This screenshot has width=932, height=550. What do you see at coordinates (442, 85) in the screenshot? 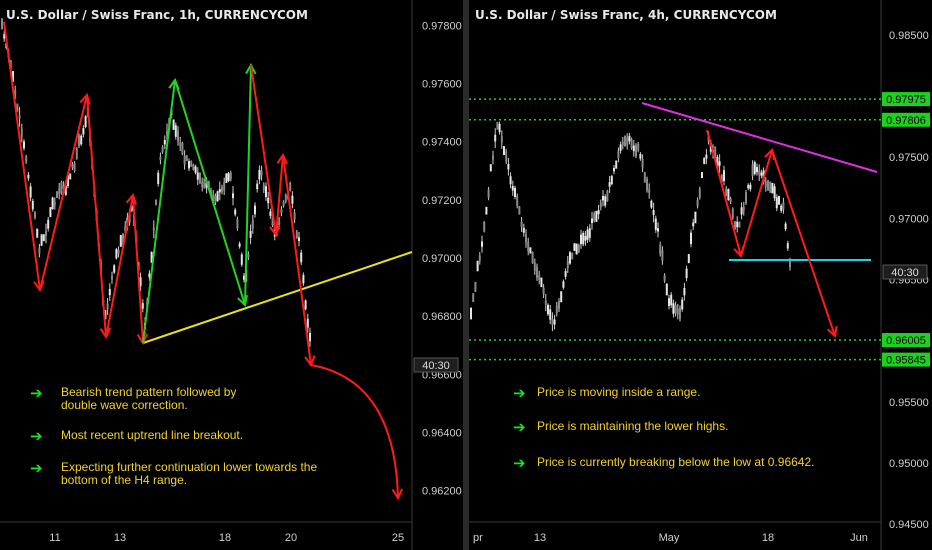
I see `y-tick-label: 0.97600` at bounding box center [442, 85].